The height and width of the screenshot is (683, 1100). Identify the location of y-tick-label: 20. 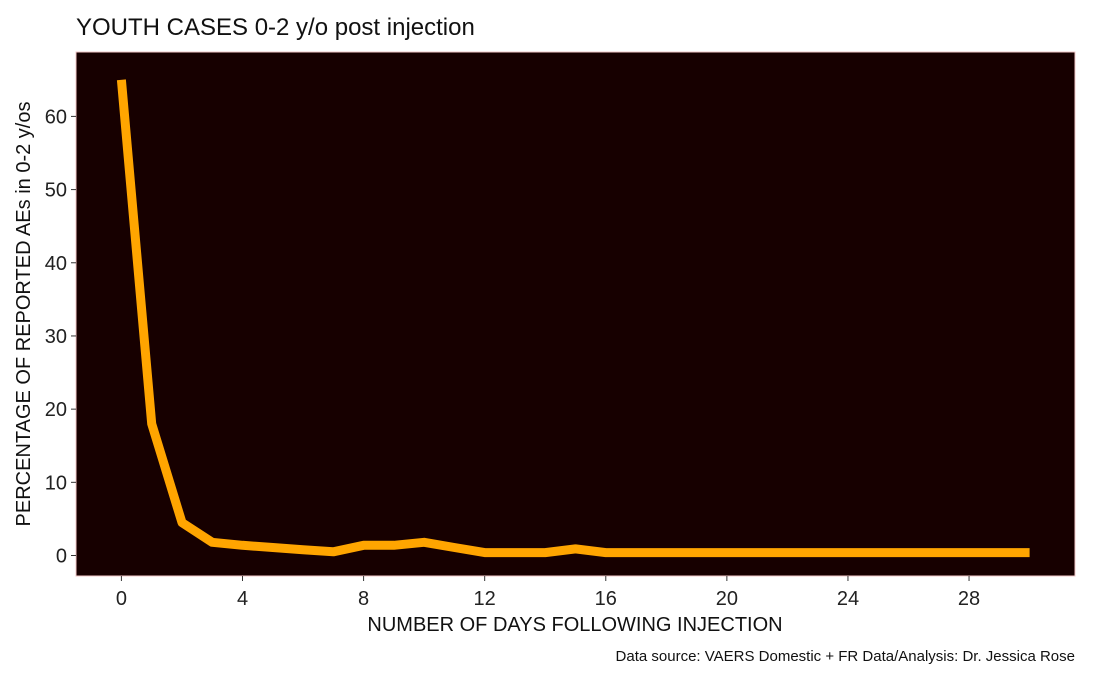
(56, 410).